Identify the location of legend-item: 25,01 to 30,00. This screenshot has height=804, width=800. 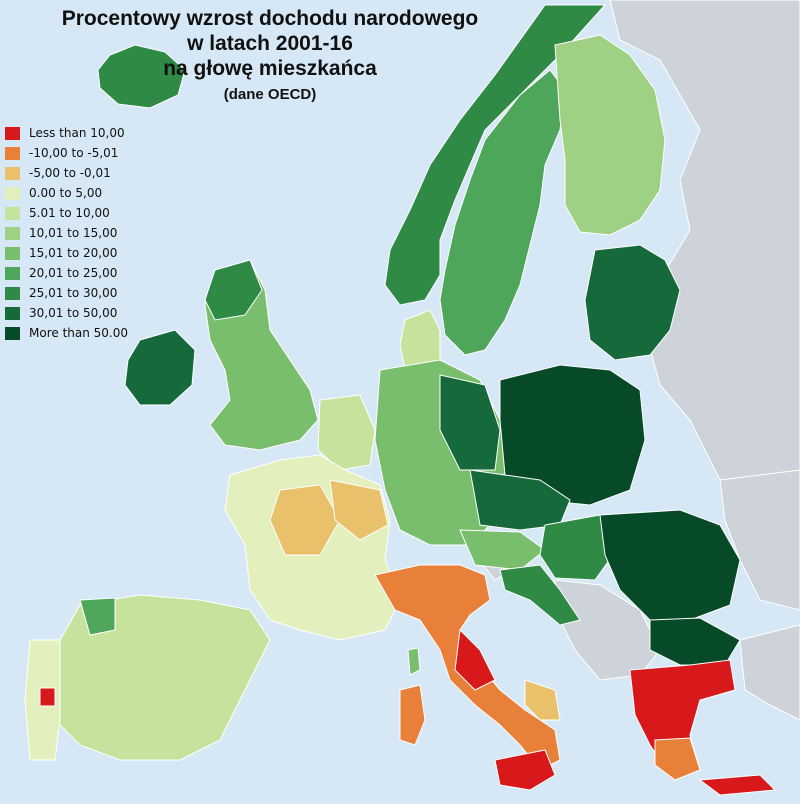
(66, 293).